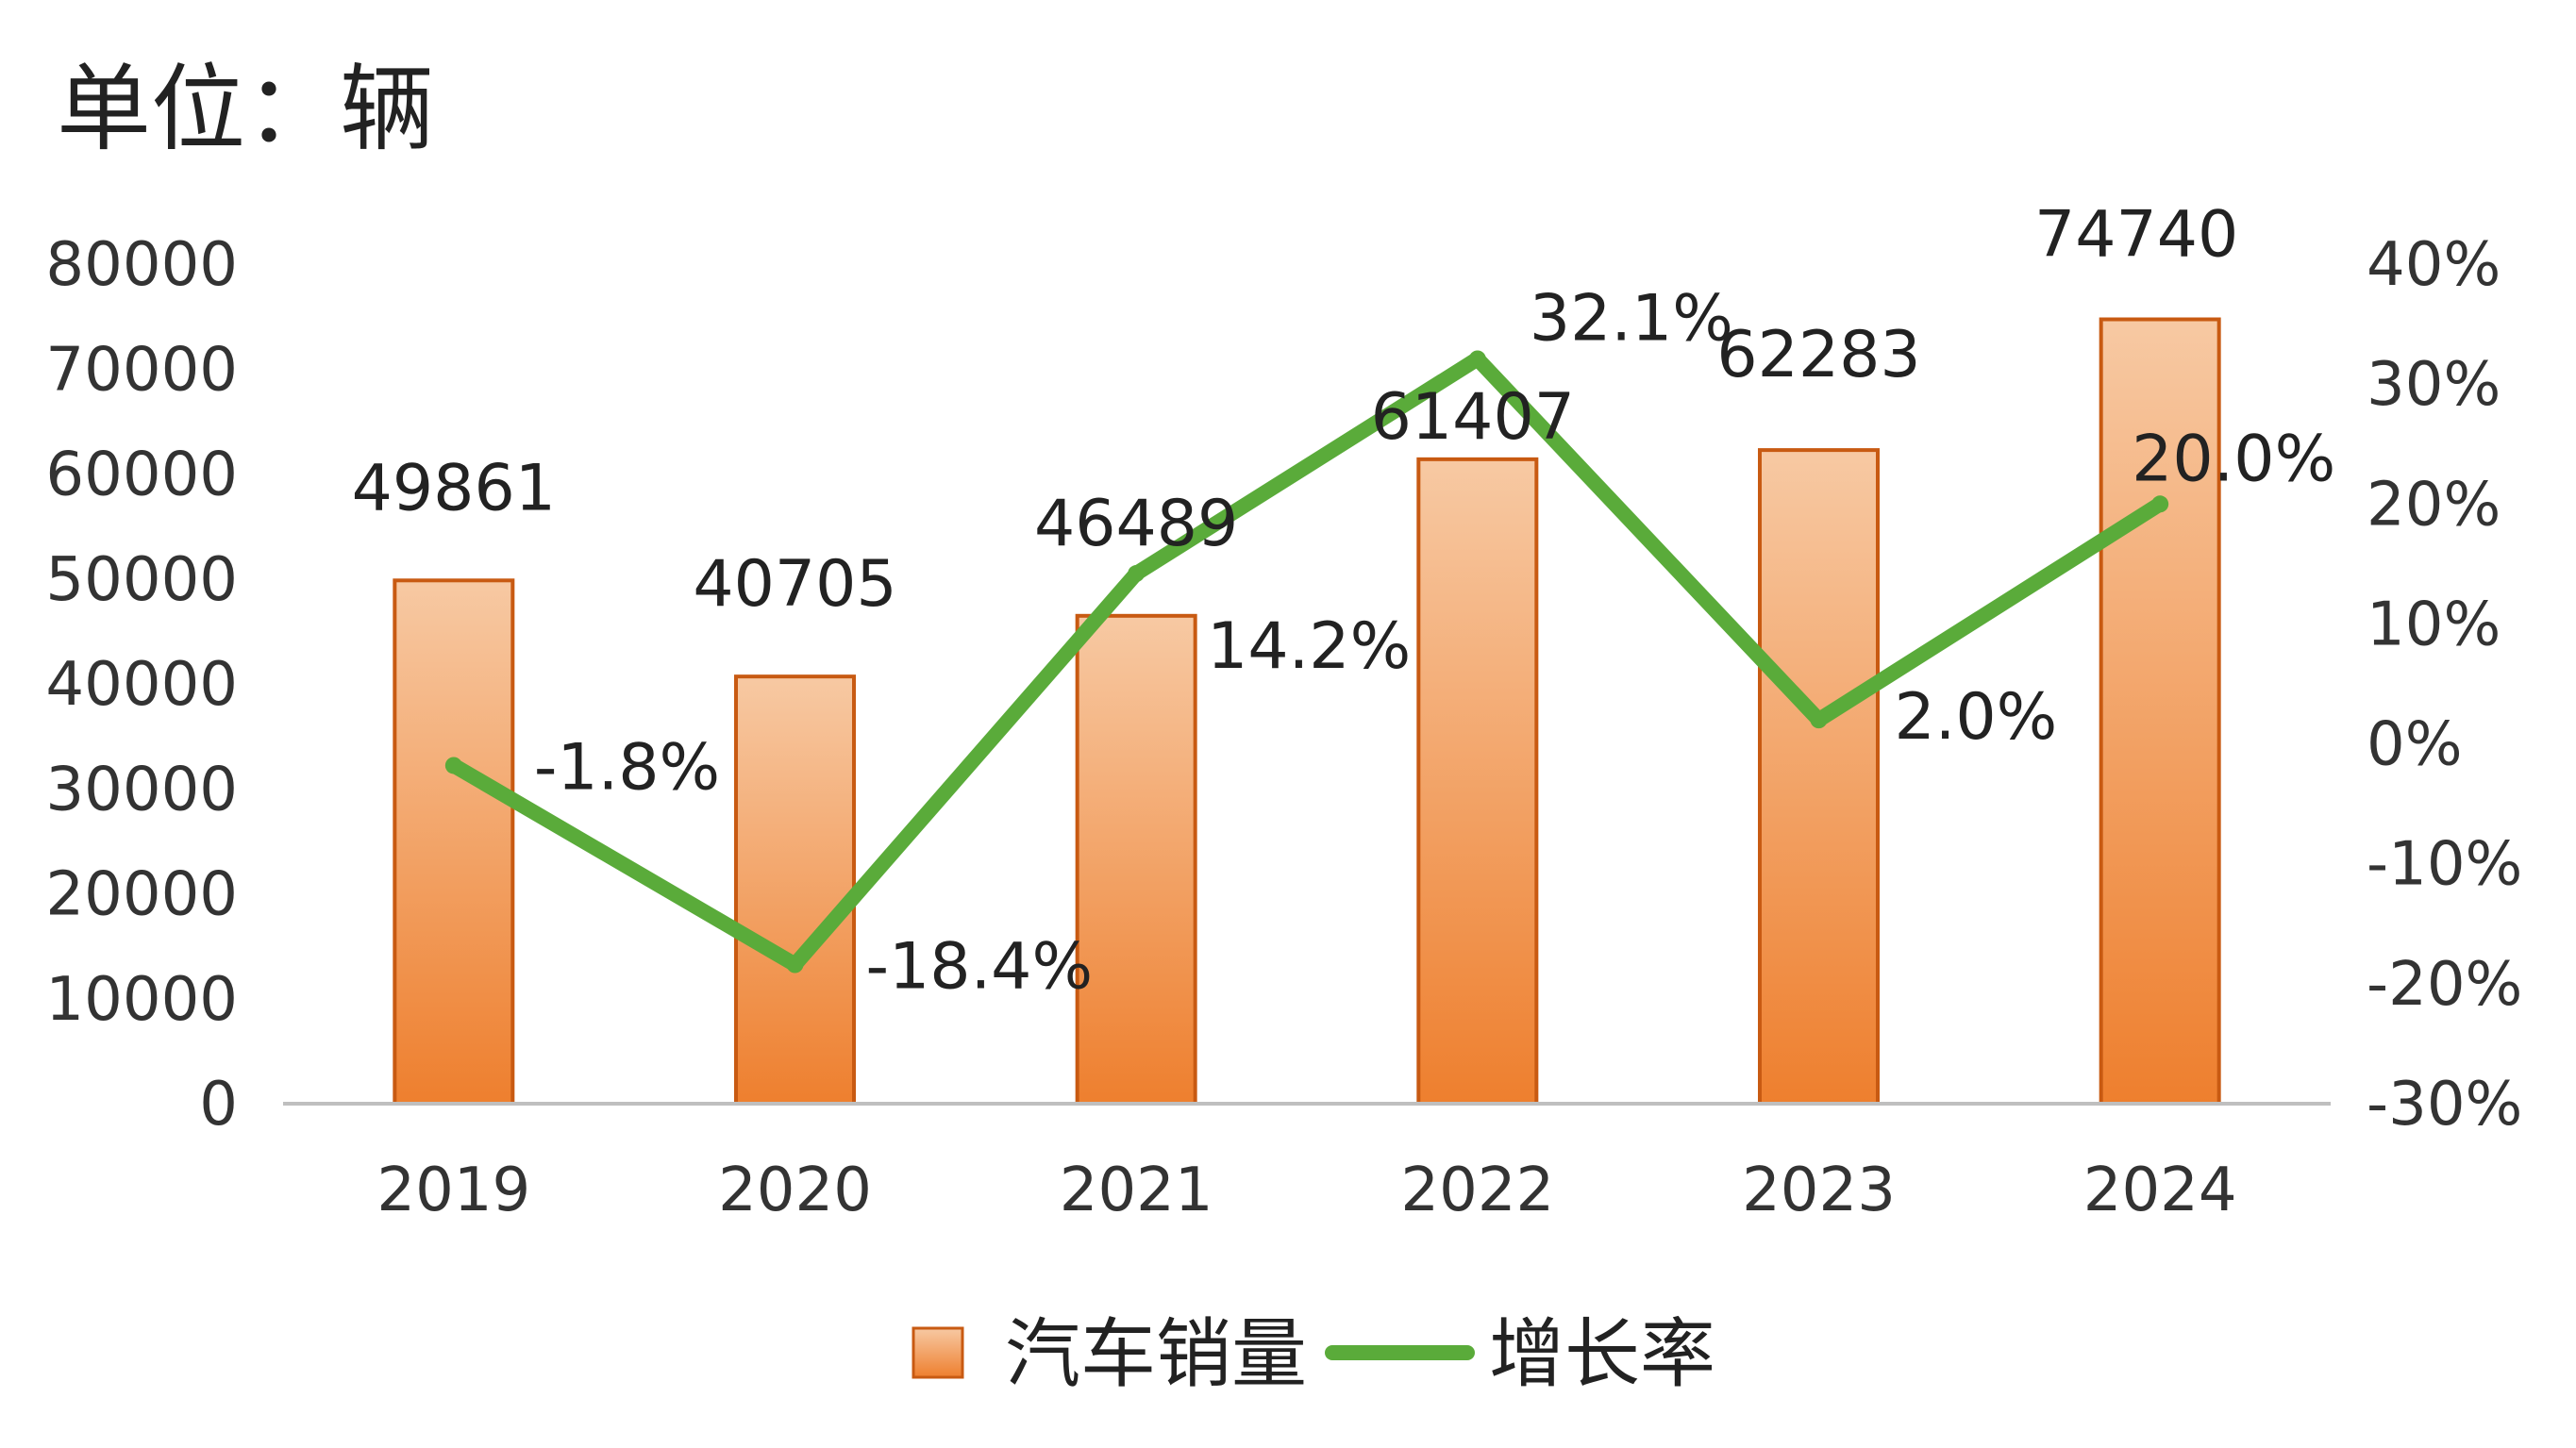 This screenshot has width=2576, height=1448. Describe the element at coordinates (1136, 859) in the screenshot. I see `bar-2021` at that location.